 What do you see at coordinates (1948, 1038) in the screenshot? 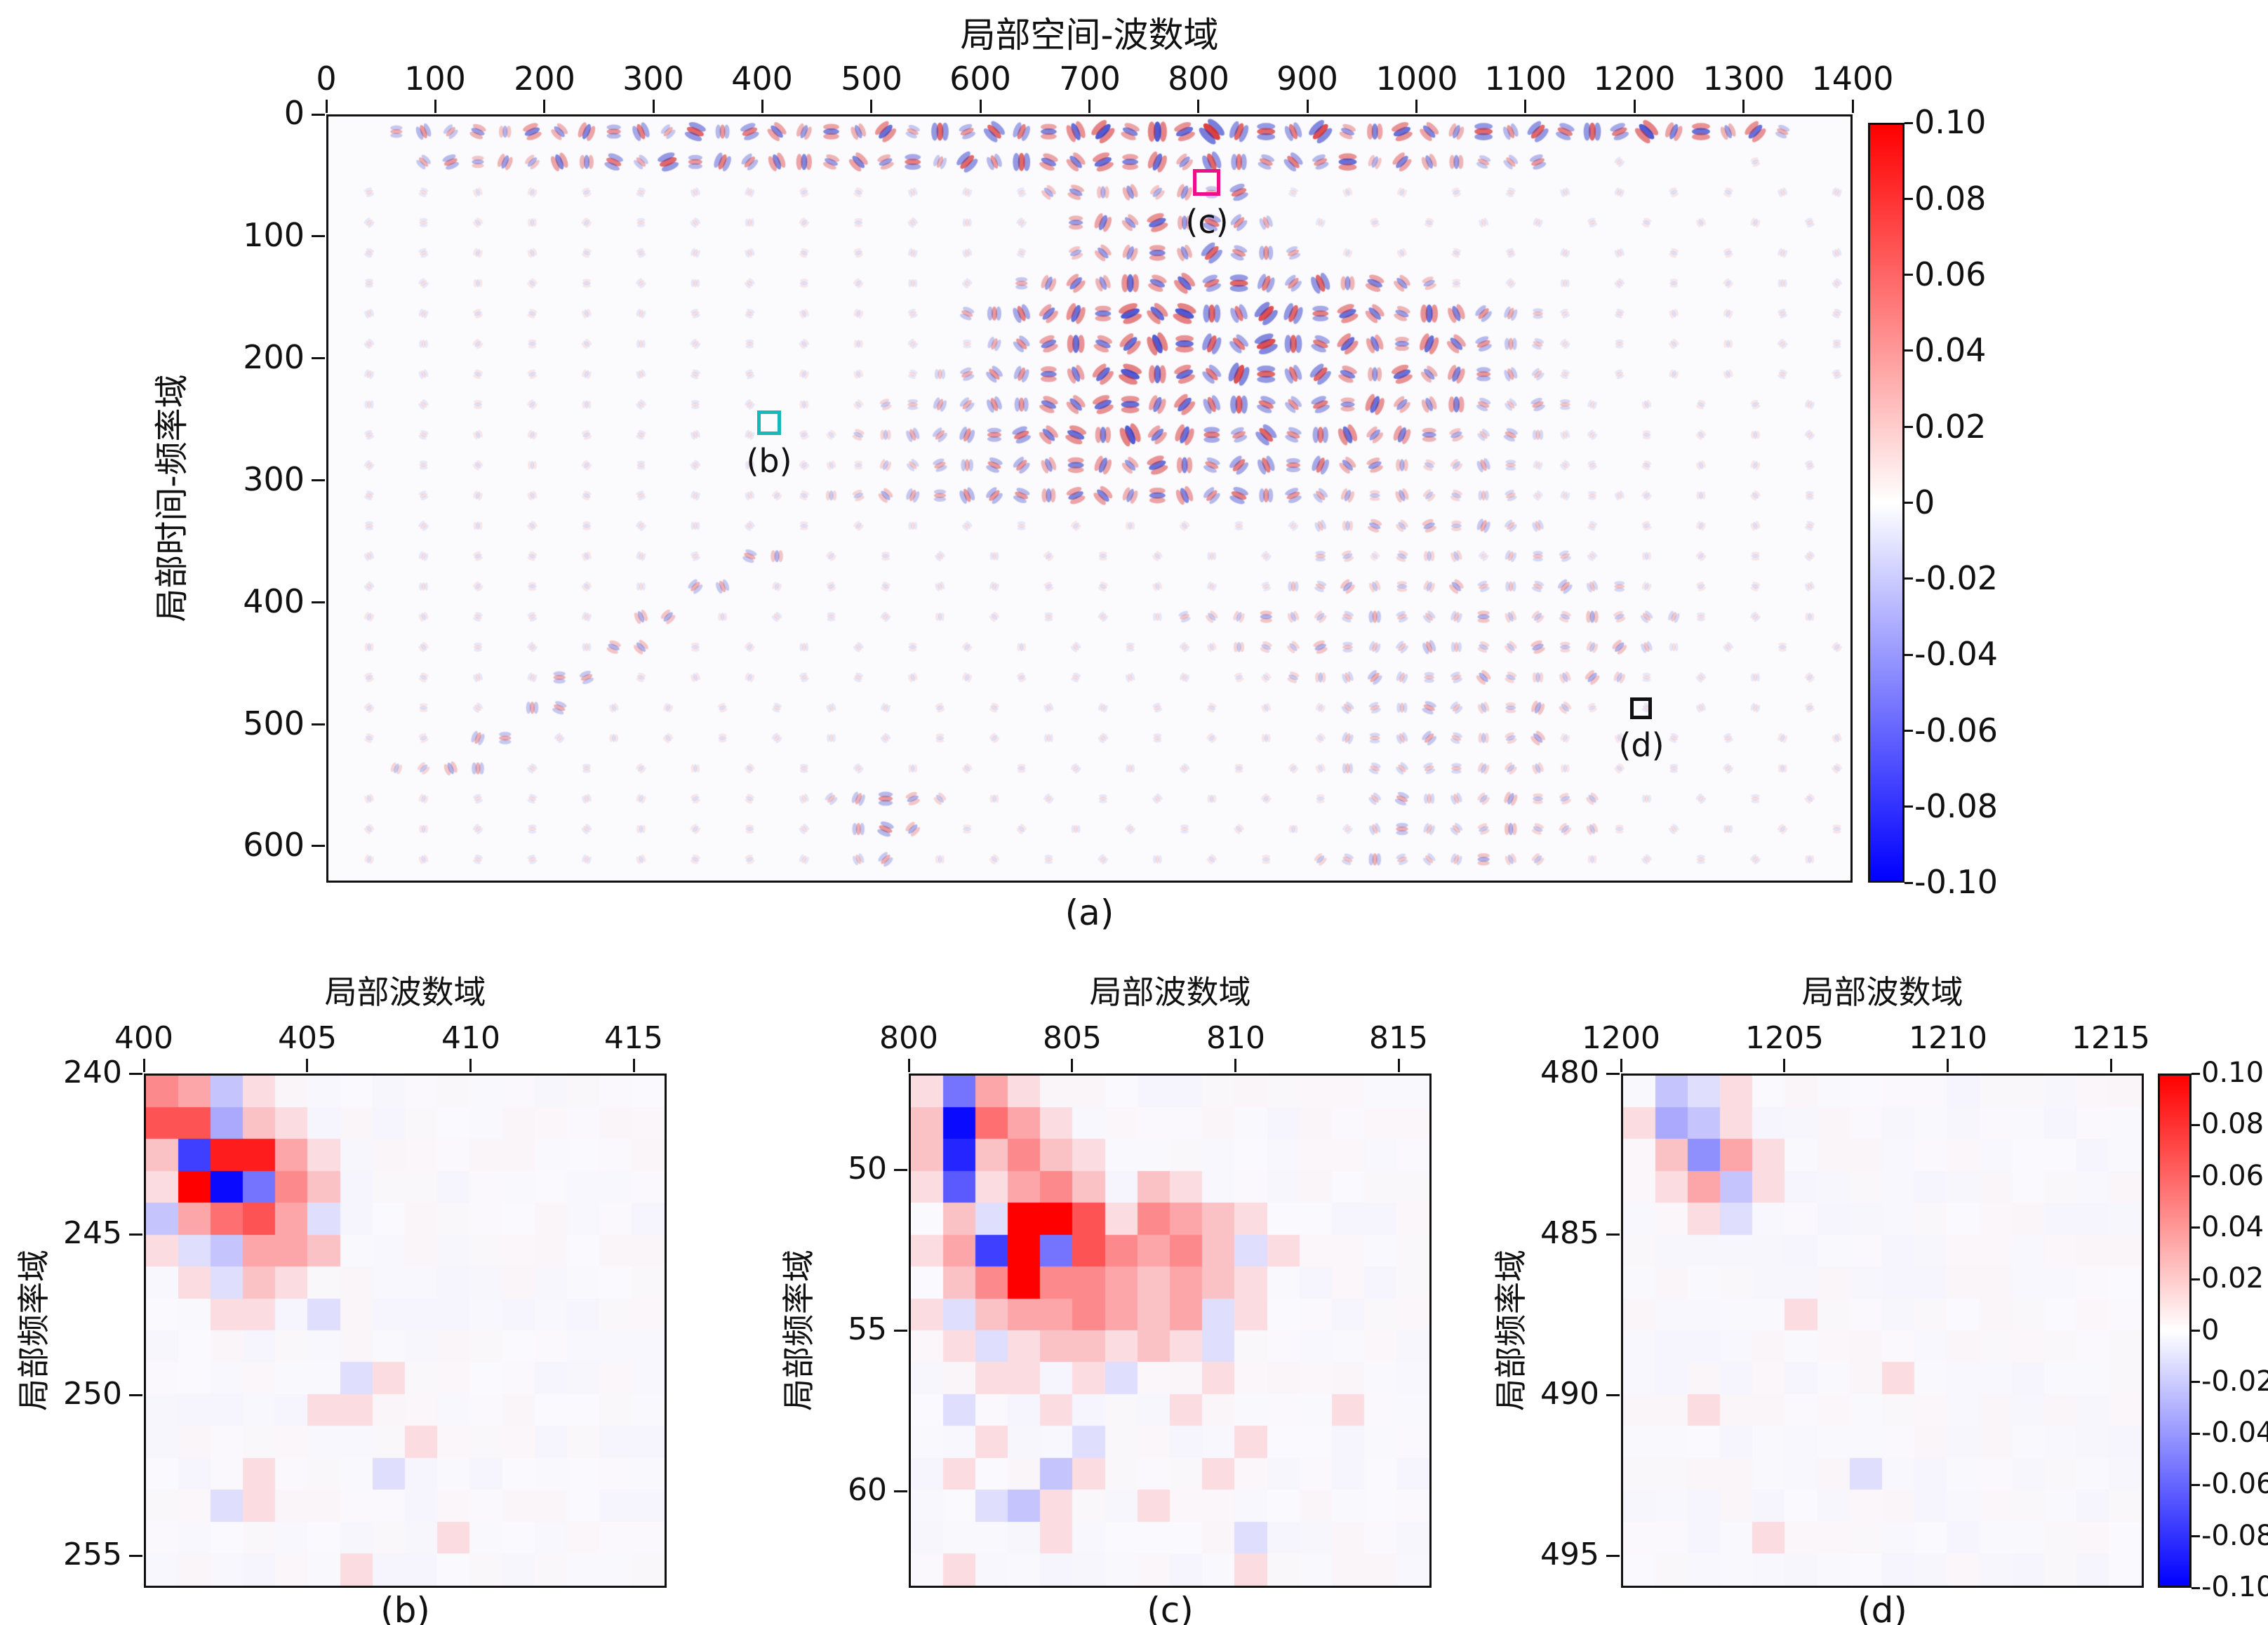
I see `x-tick-label: 1210` at bounding box center [1948, 1038].